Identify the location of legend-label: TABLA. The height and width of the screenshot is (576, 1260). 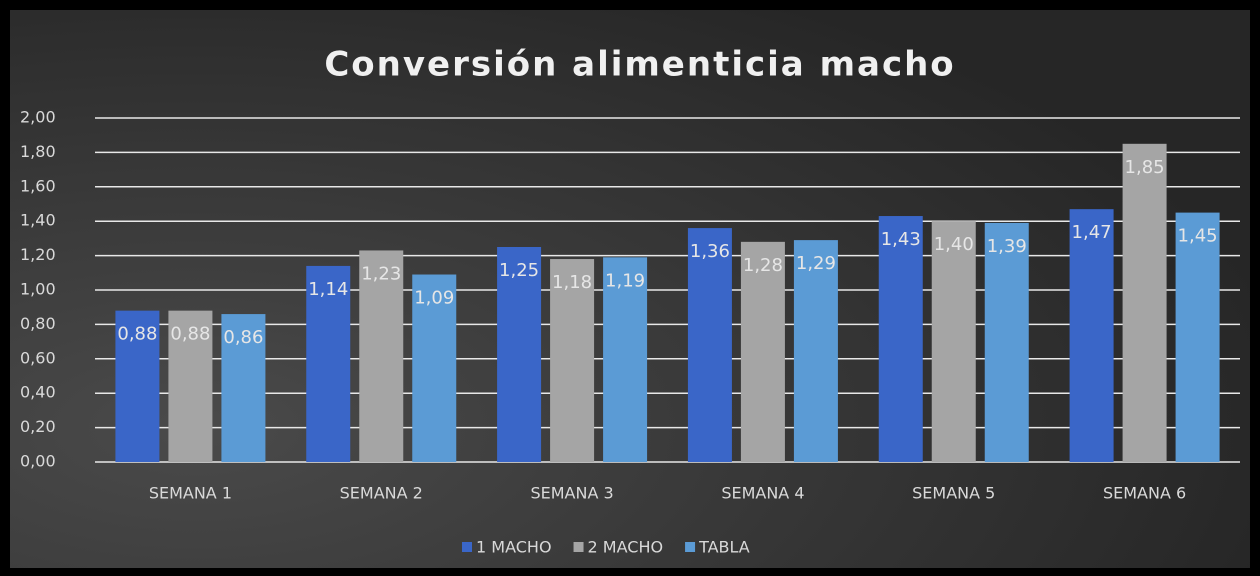
(724, 547).